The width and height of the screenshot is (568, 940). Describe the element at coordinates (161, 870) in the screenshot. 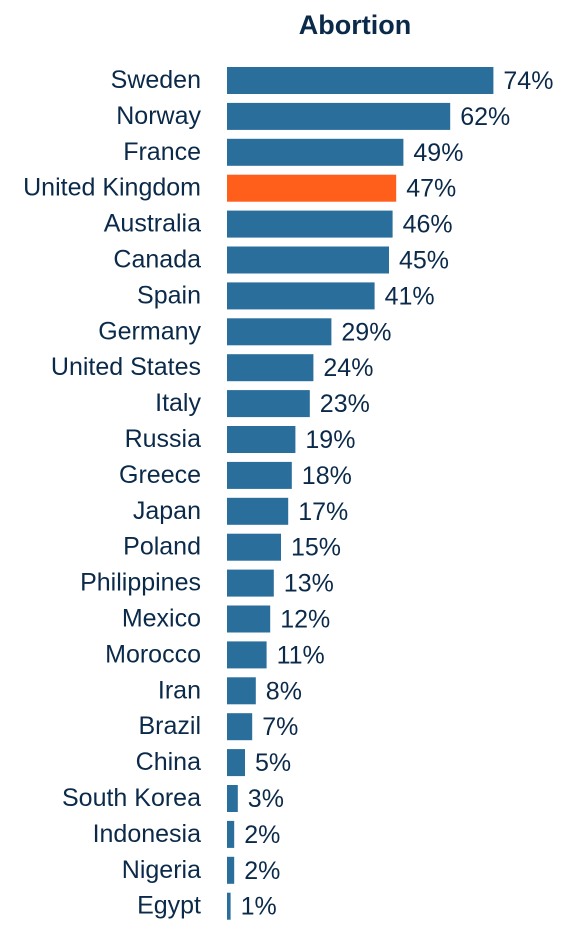

I see `category-label: Nigeria` at that location.